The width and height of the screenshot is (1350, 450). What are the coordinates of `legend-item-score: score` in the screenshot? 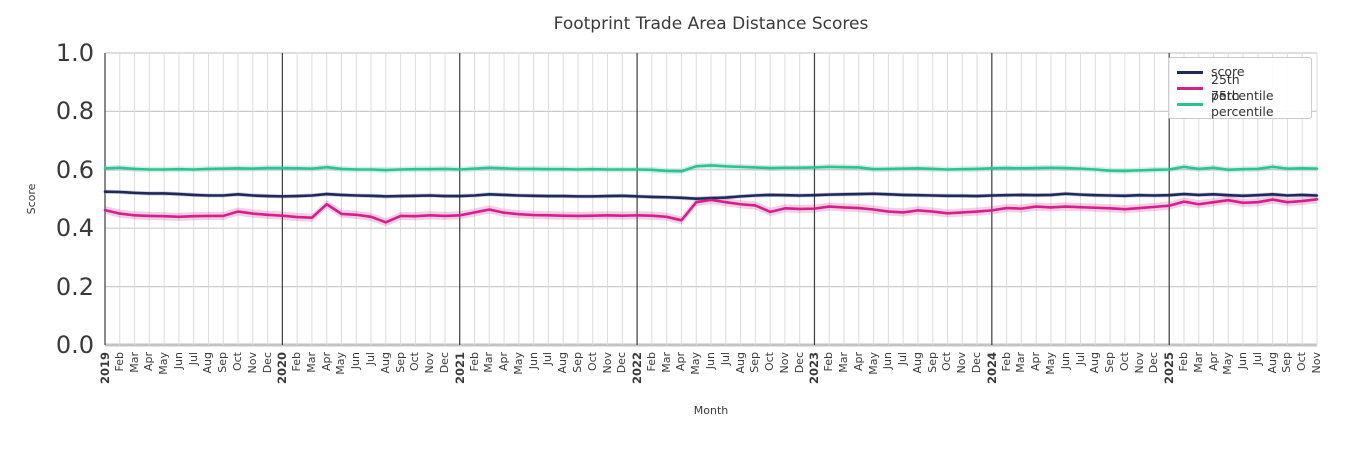 It's located at (1240, 72).